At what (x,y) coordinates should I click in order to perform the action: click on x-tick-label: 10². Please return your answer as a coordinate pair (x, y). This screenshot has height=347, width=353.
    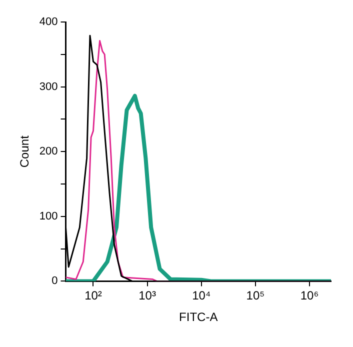
    Looking at the image, I should click on (93, 295).